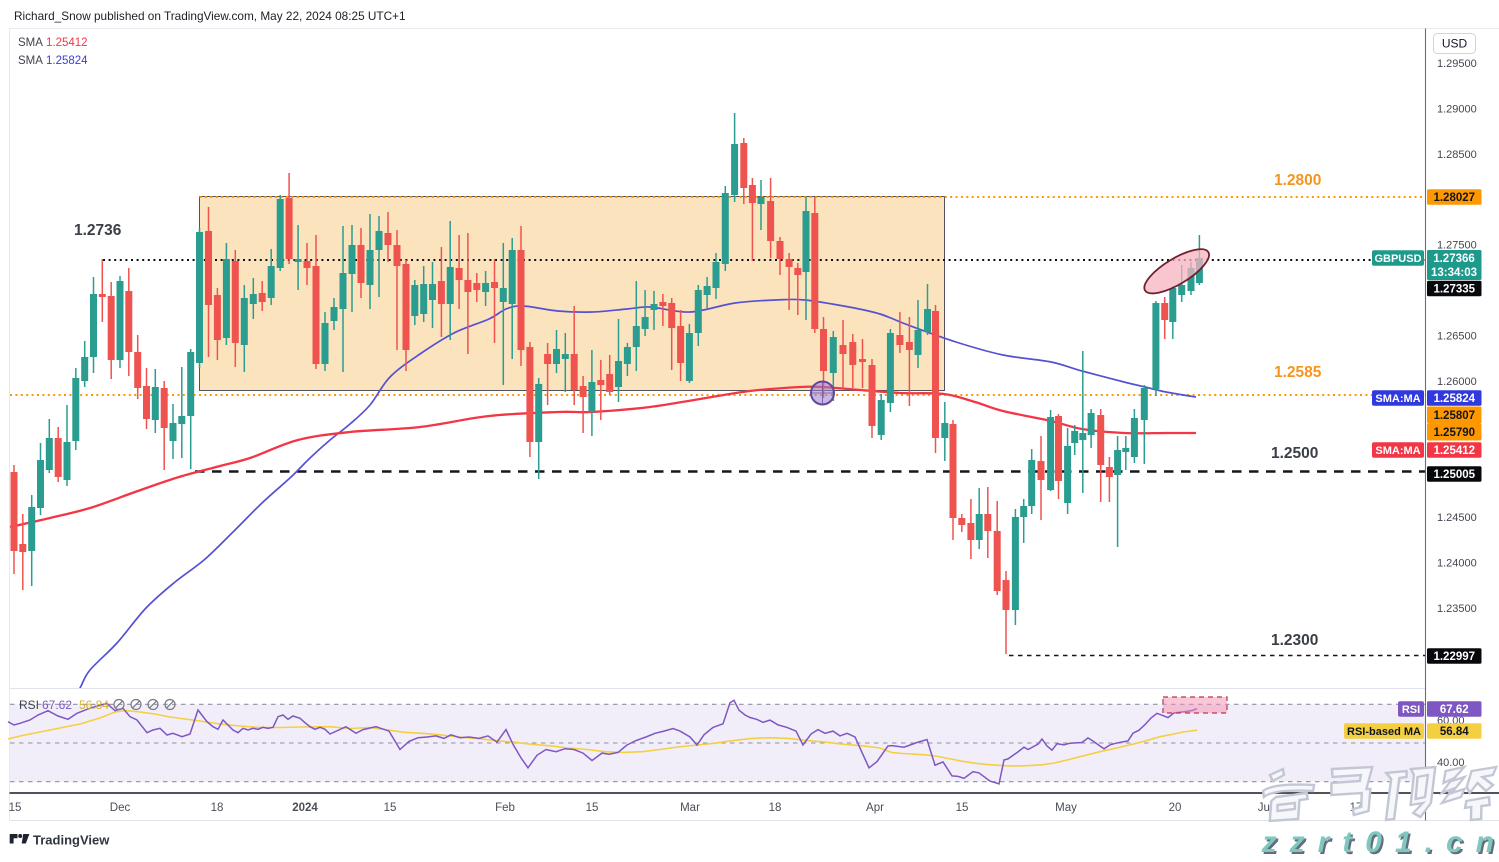  What do you see at coordinates (1457, 337) in the screenshot?
I see `svg-text: 1.26500` at bounding box center [1457, 337].